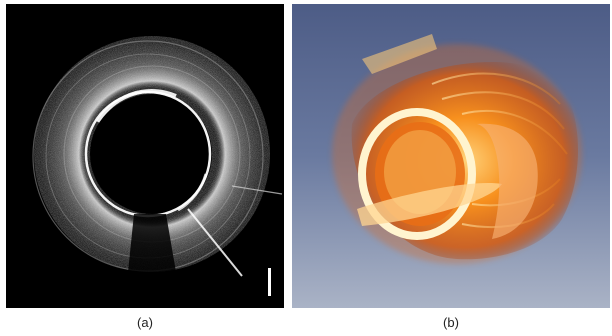  I want to click on top-fragment, so click(399, 54).